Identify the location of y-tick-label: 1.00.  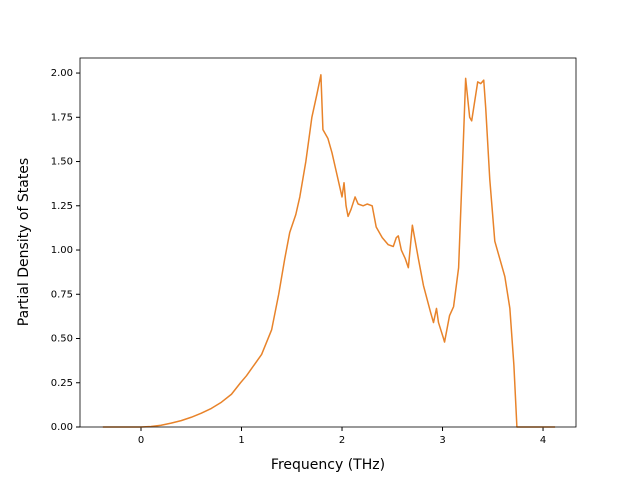
(62, 250).